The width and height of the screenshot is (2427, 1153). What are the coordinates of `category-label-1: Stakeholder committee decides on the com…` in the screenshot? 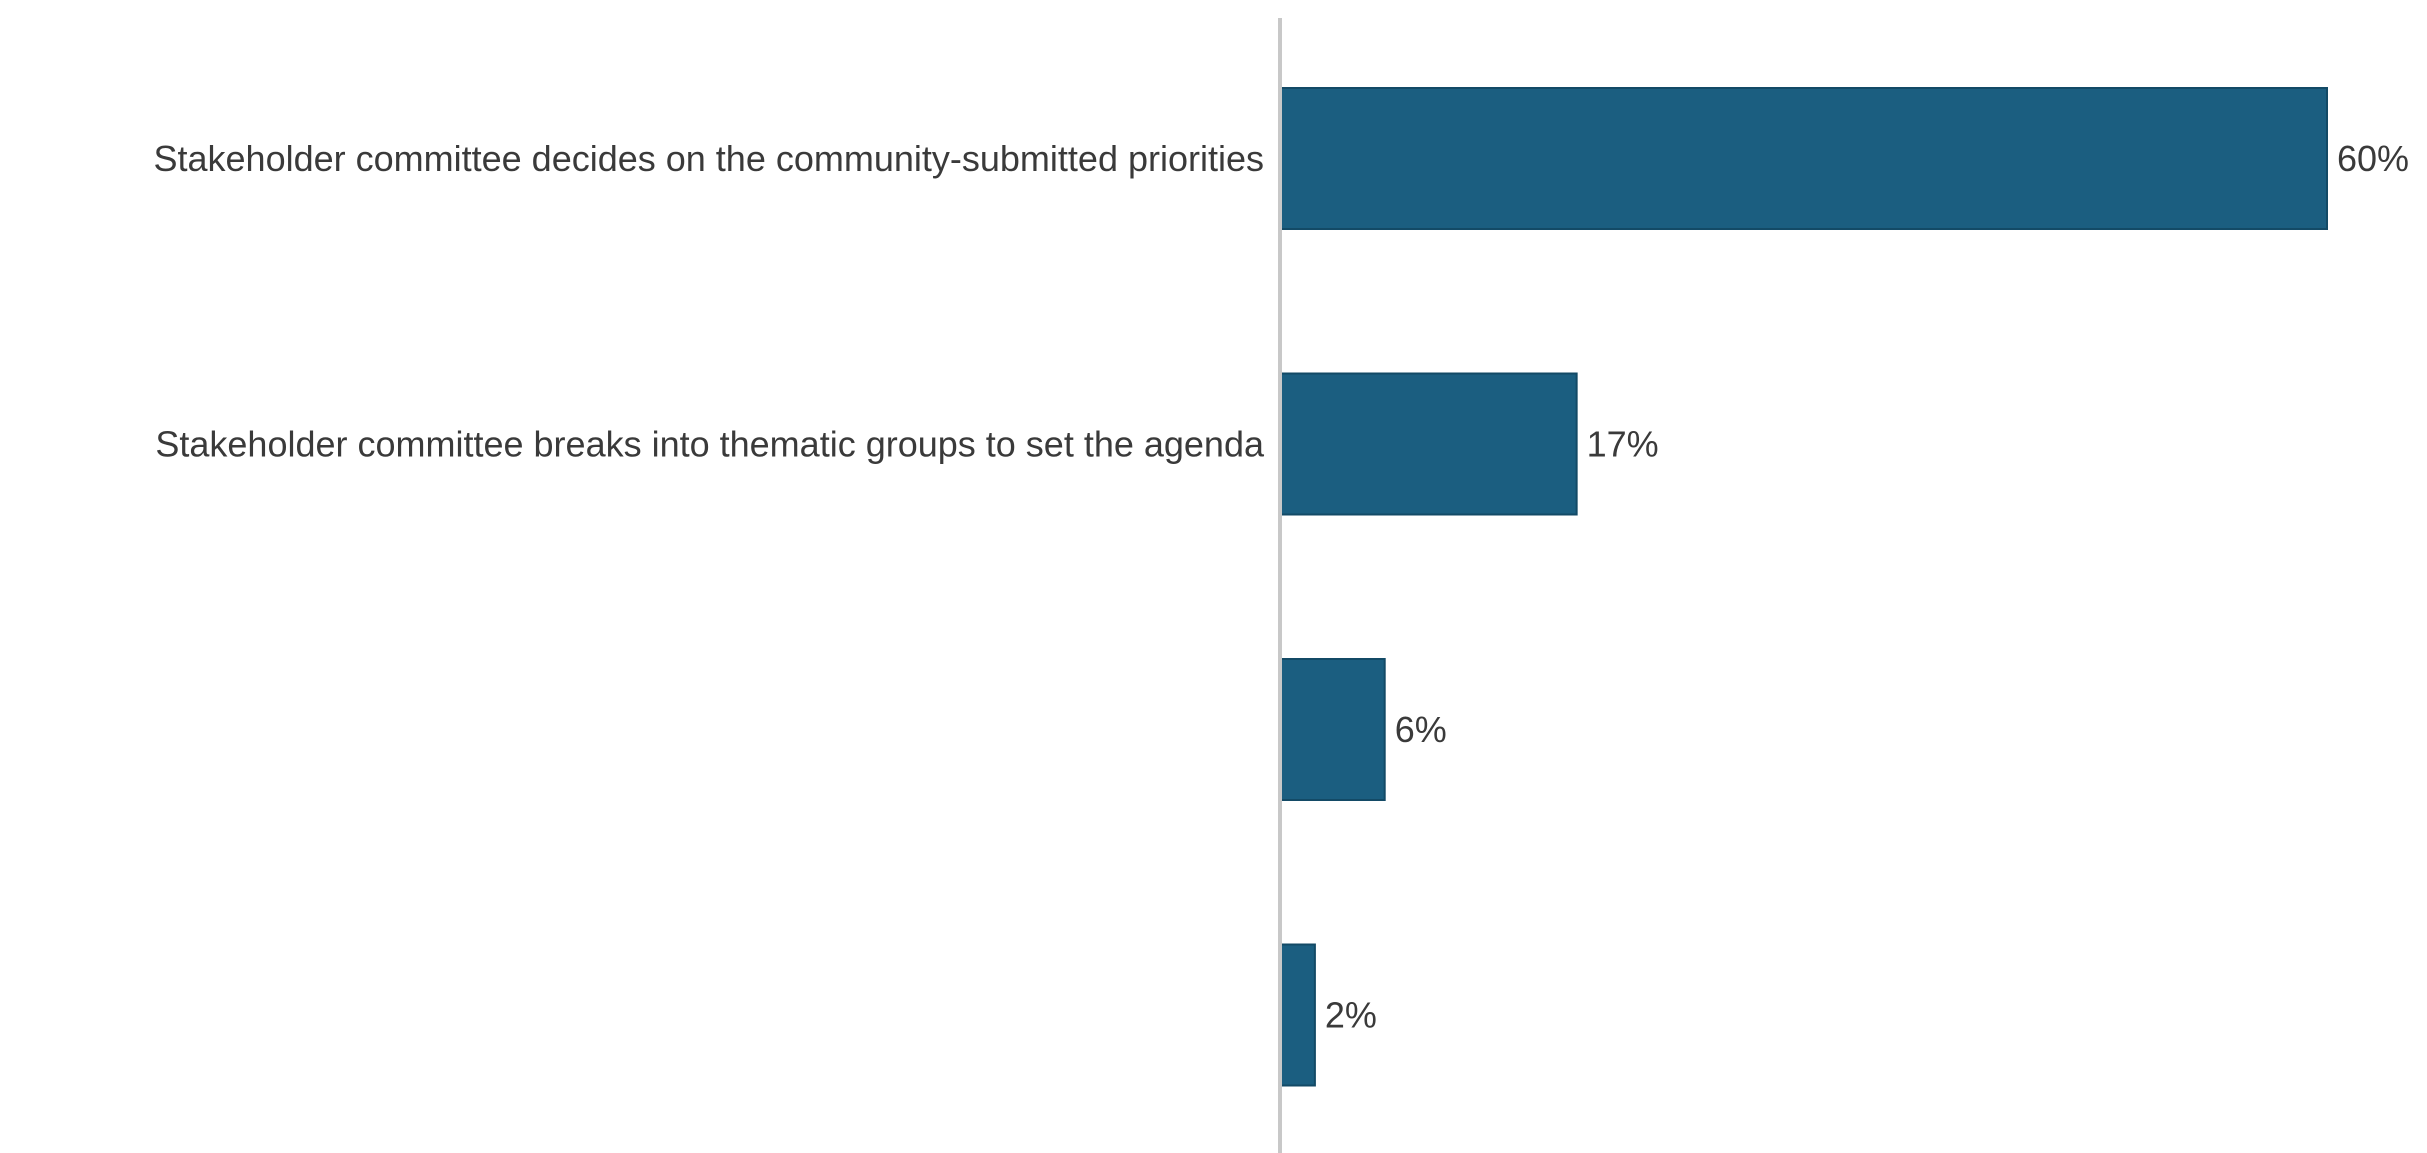 It's located at (709, 158).